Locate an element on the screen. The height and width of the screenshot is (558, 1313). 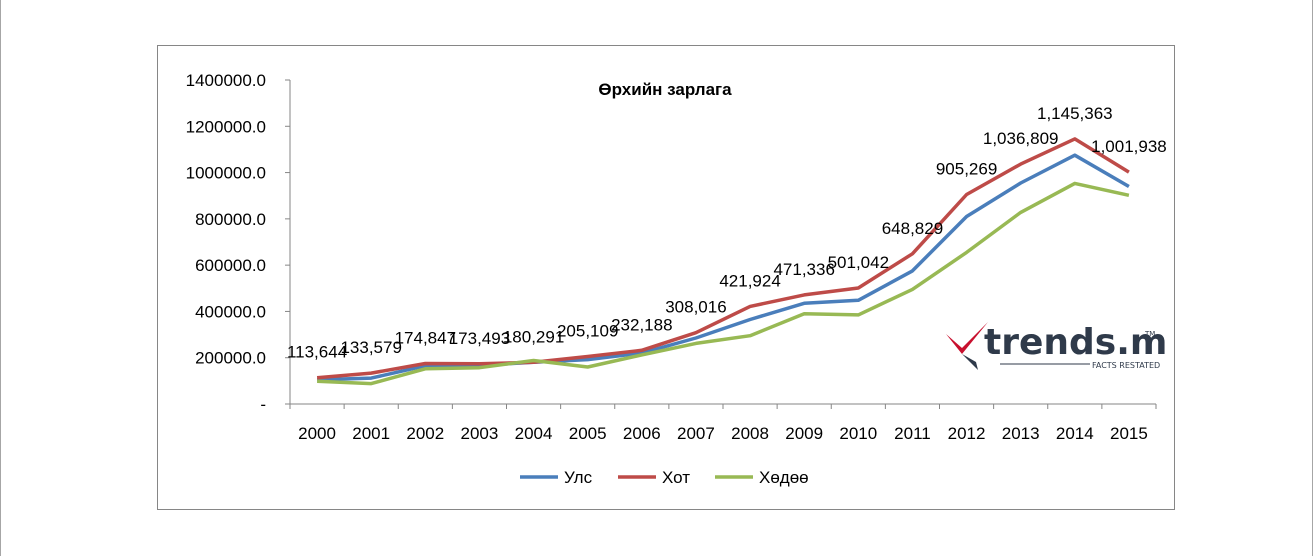
checkmark-icon is located at coordinates (967, 338).